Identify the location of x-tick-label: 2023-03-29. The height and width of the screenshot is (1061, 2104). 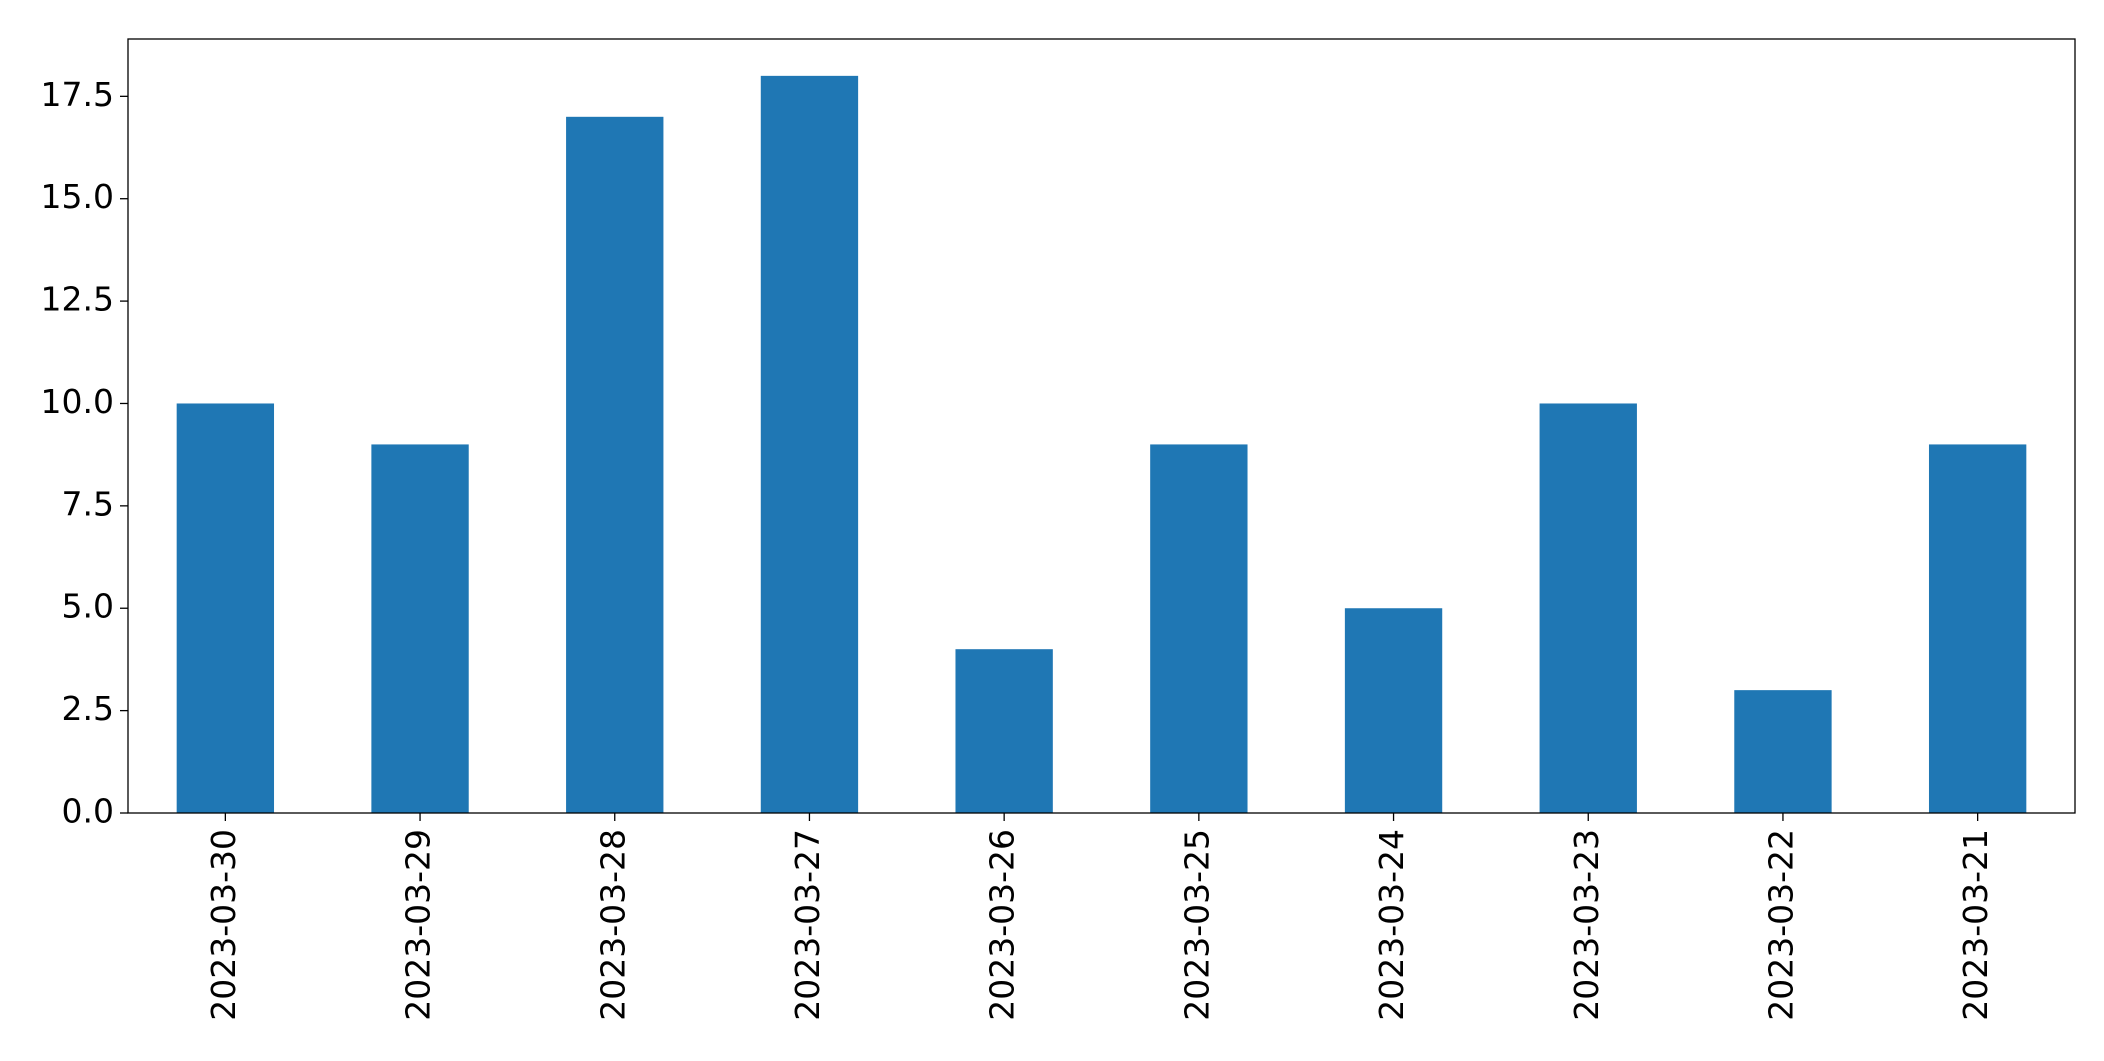
(418, 925).